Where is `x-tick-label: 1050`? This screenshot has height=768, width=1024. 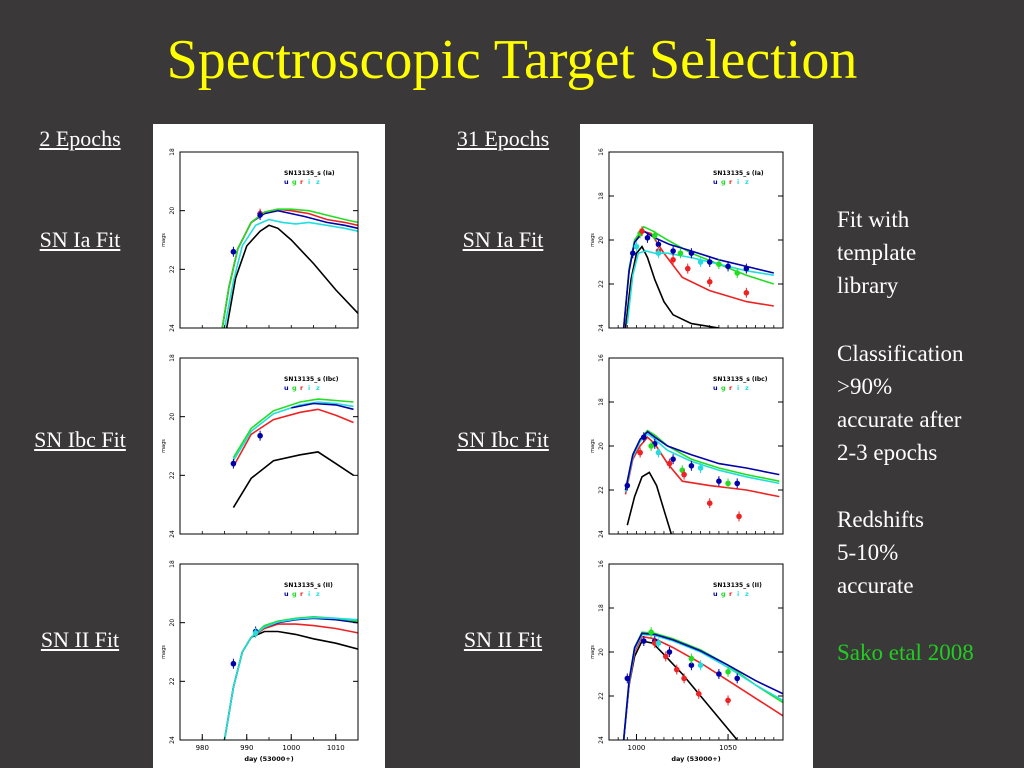
x-tick-label: 1050 is located at coordinates (728, 748).